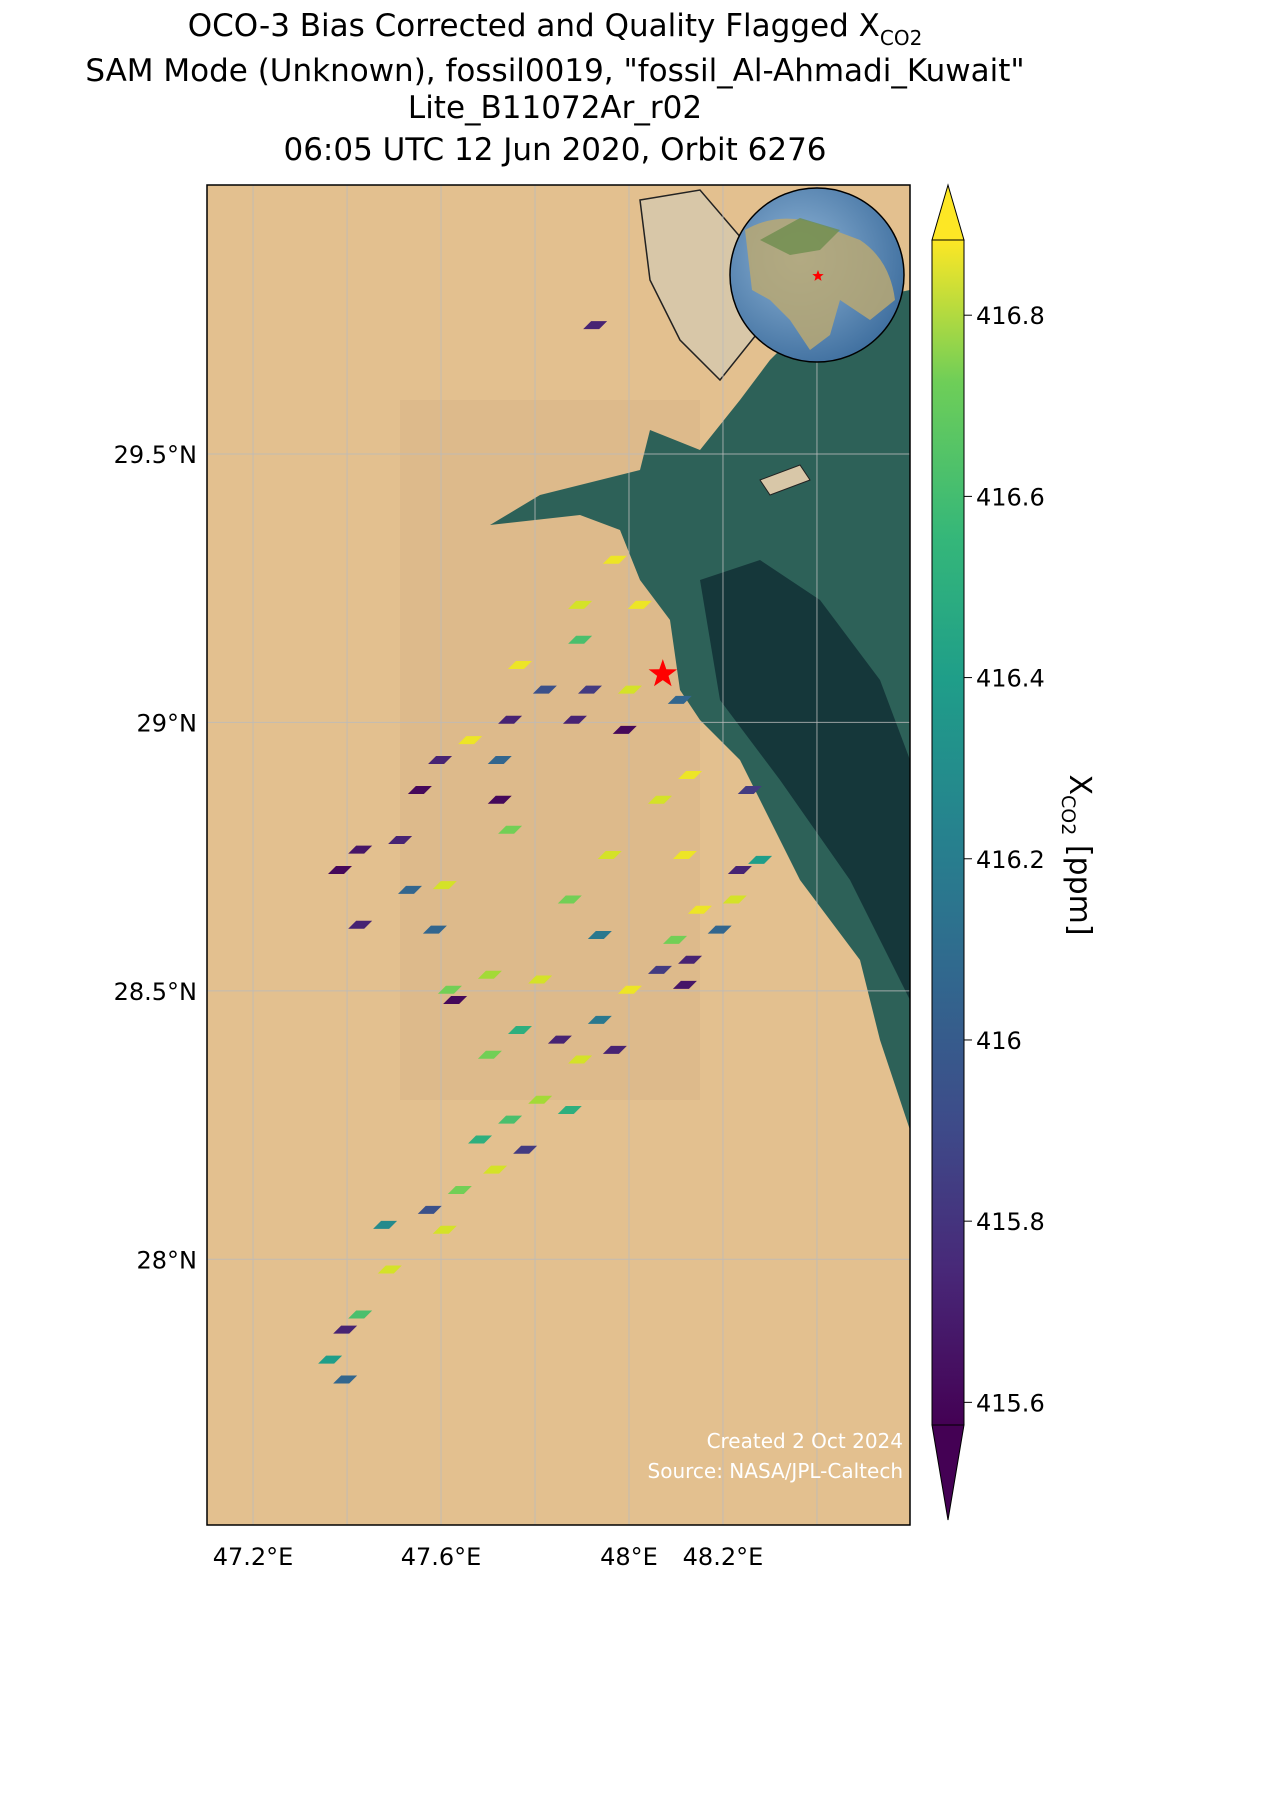  What do you see at coordinates (253, 1557) in the screenshot?
I see `x-tick-label: 47.2°E` at bounding box center [253, 1557].